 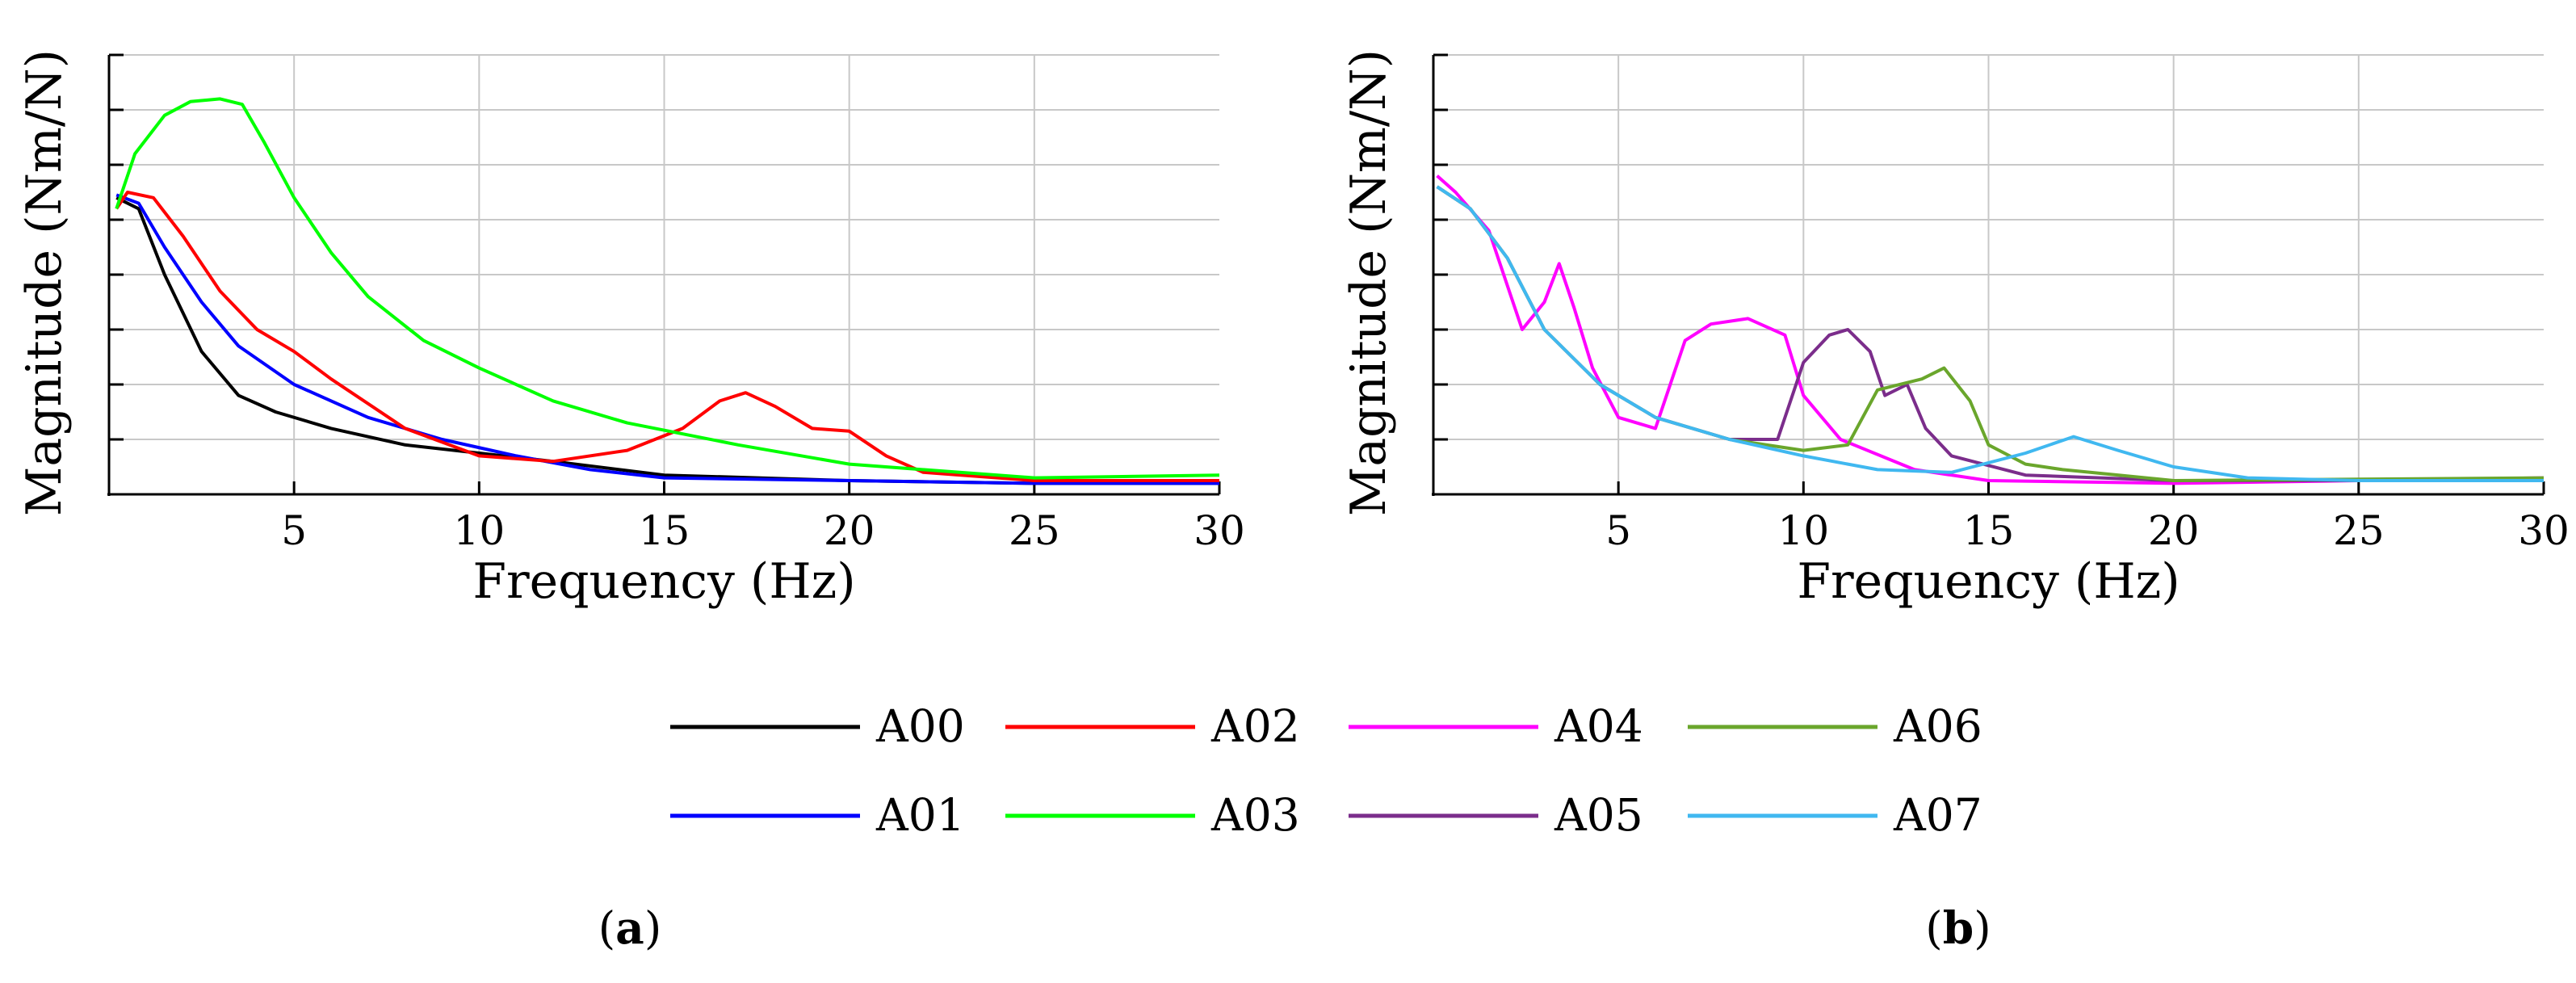 I want to click on panel-labels: (a) (b), so click(x=1294, y=927).